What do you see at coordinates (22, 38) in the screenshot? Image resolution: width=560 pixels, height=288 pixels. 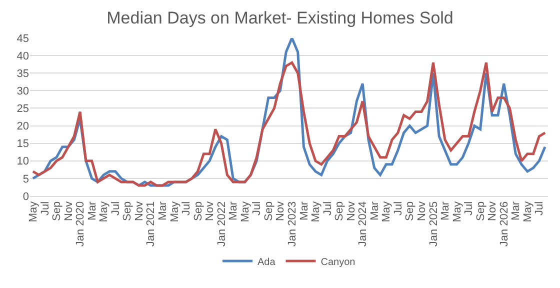 I see `y-tick-label: 45` at bounding box center [22, 38].